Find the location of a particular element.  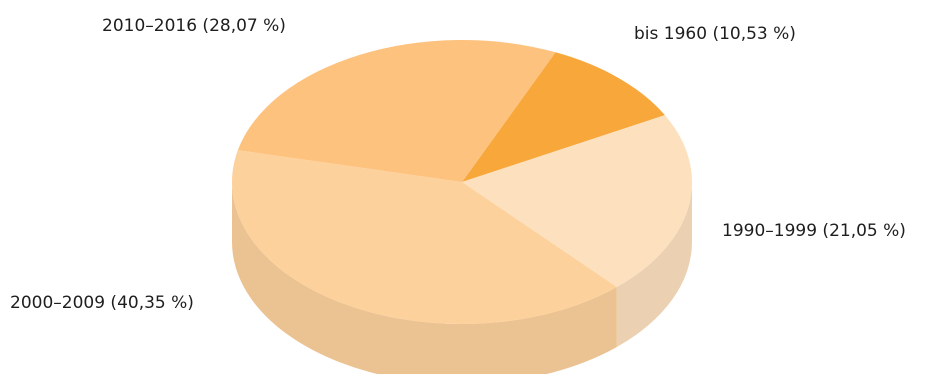

slice-label-1990-1999: 1990–1999 (21,05 %) is located at coordinates (814, 231).